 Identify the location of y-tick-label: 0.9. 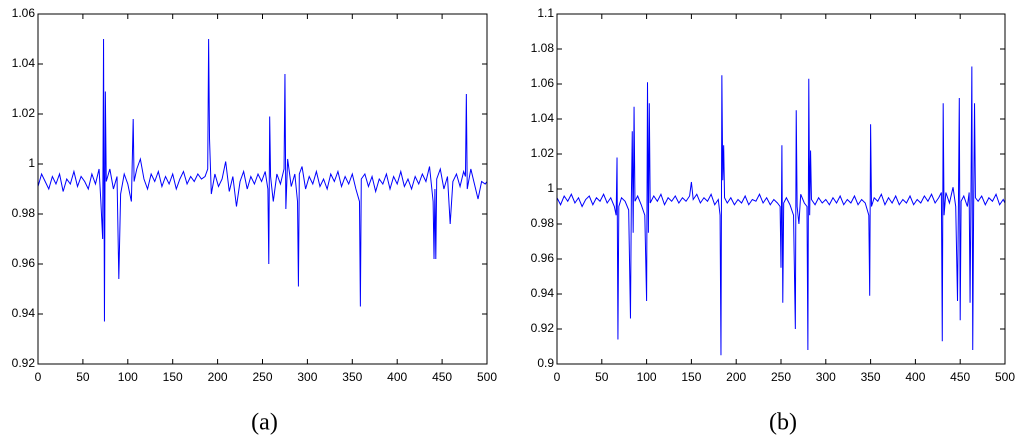
(545, 363).